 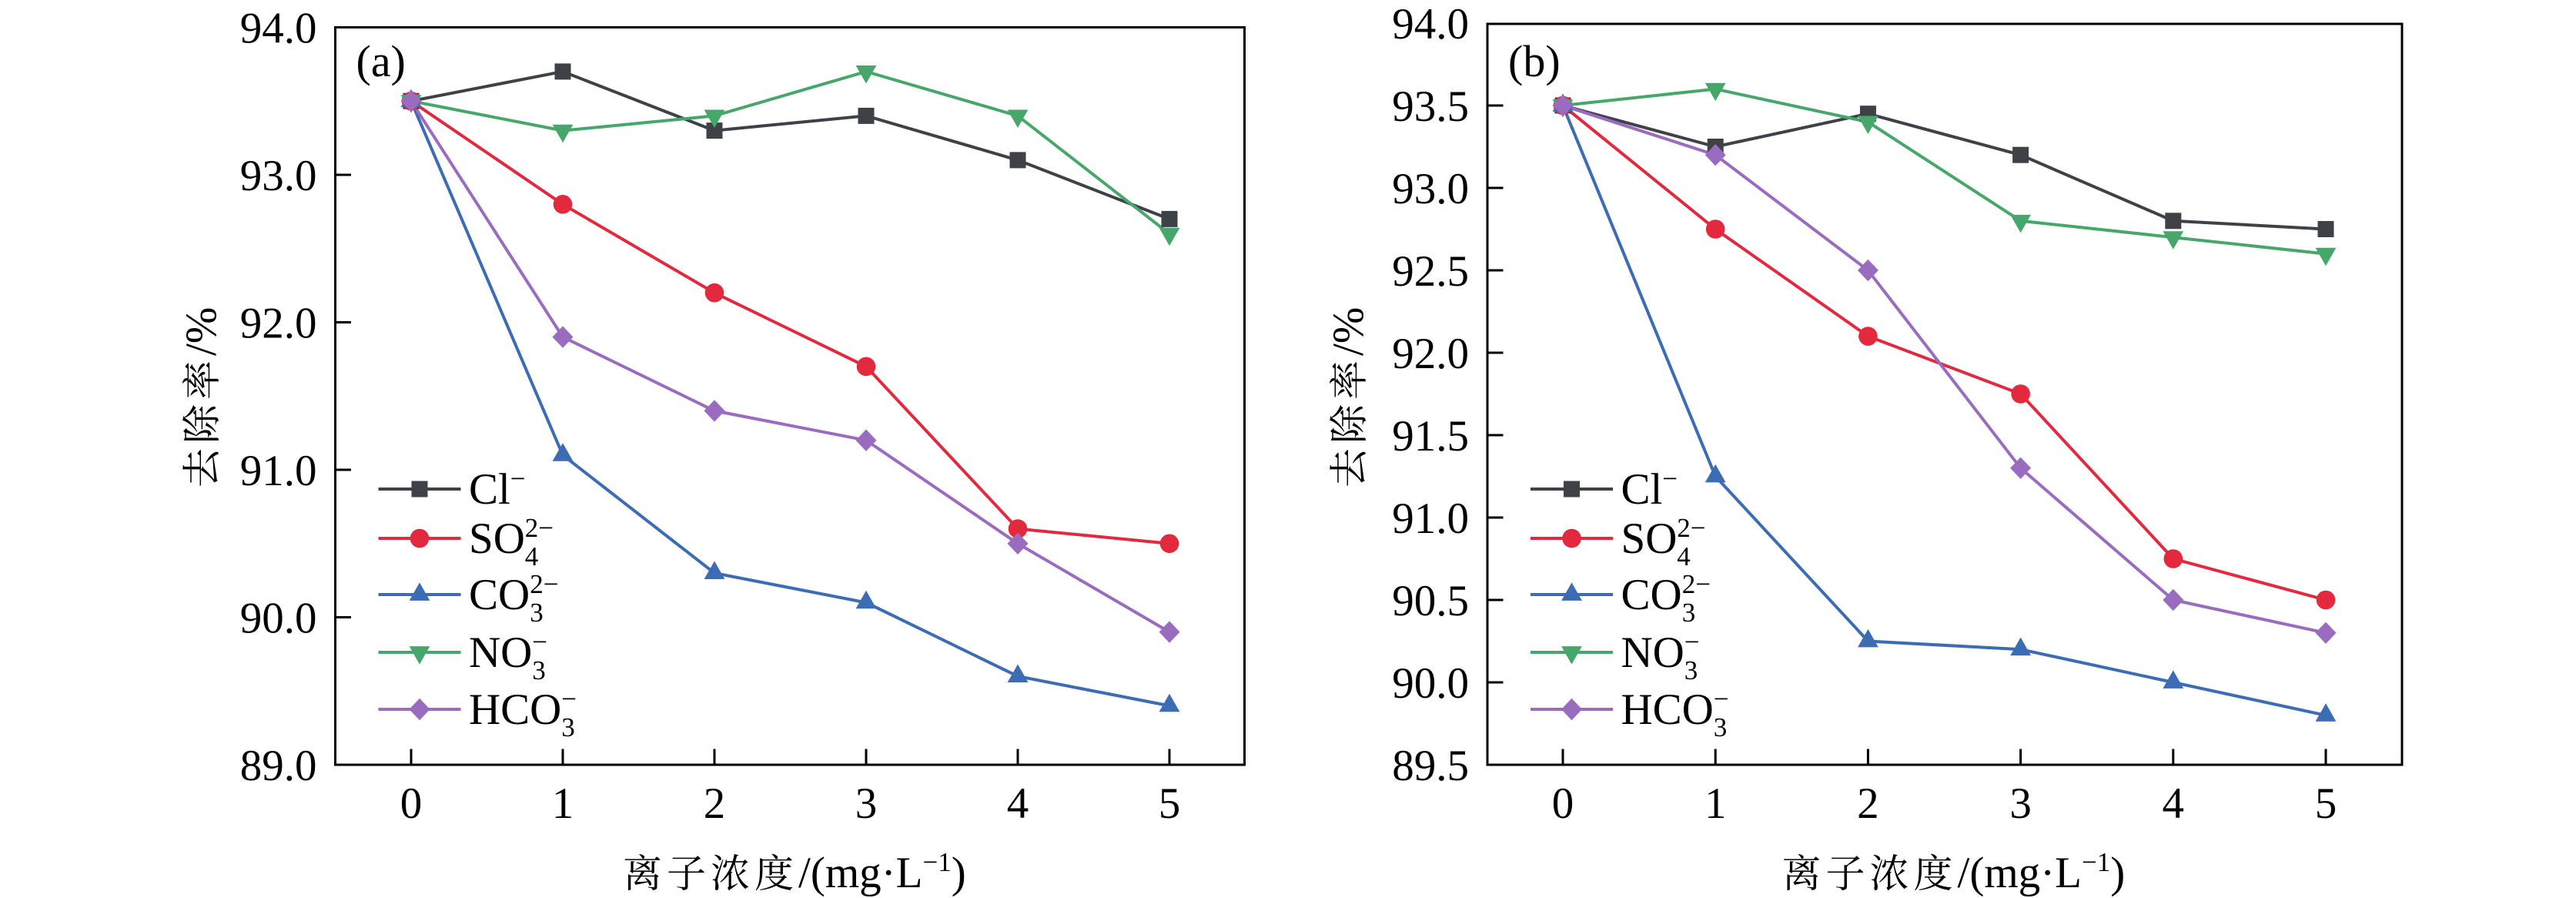 I want to click on svg-text: 89.5, so click(x=1430, y=766).